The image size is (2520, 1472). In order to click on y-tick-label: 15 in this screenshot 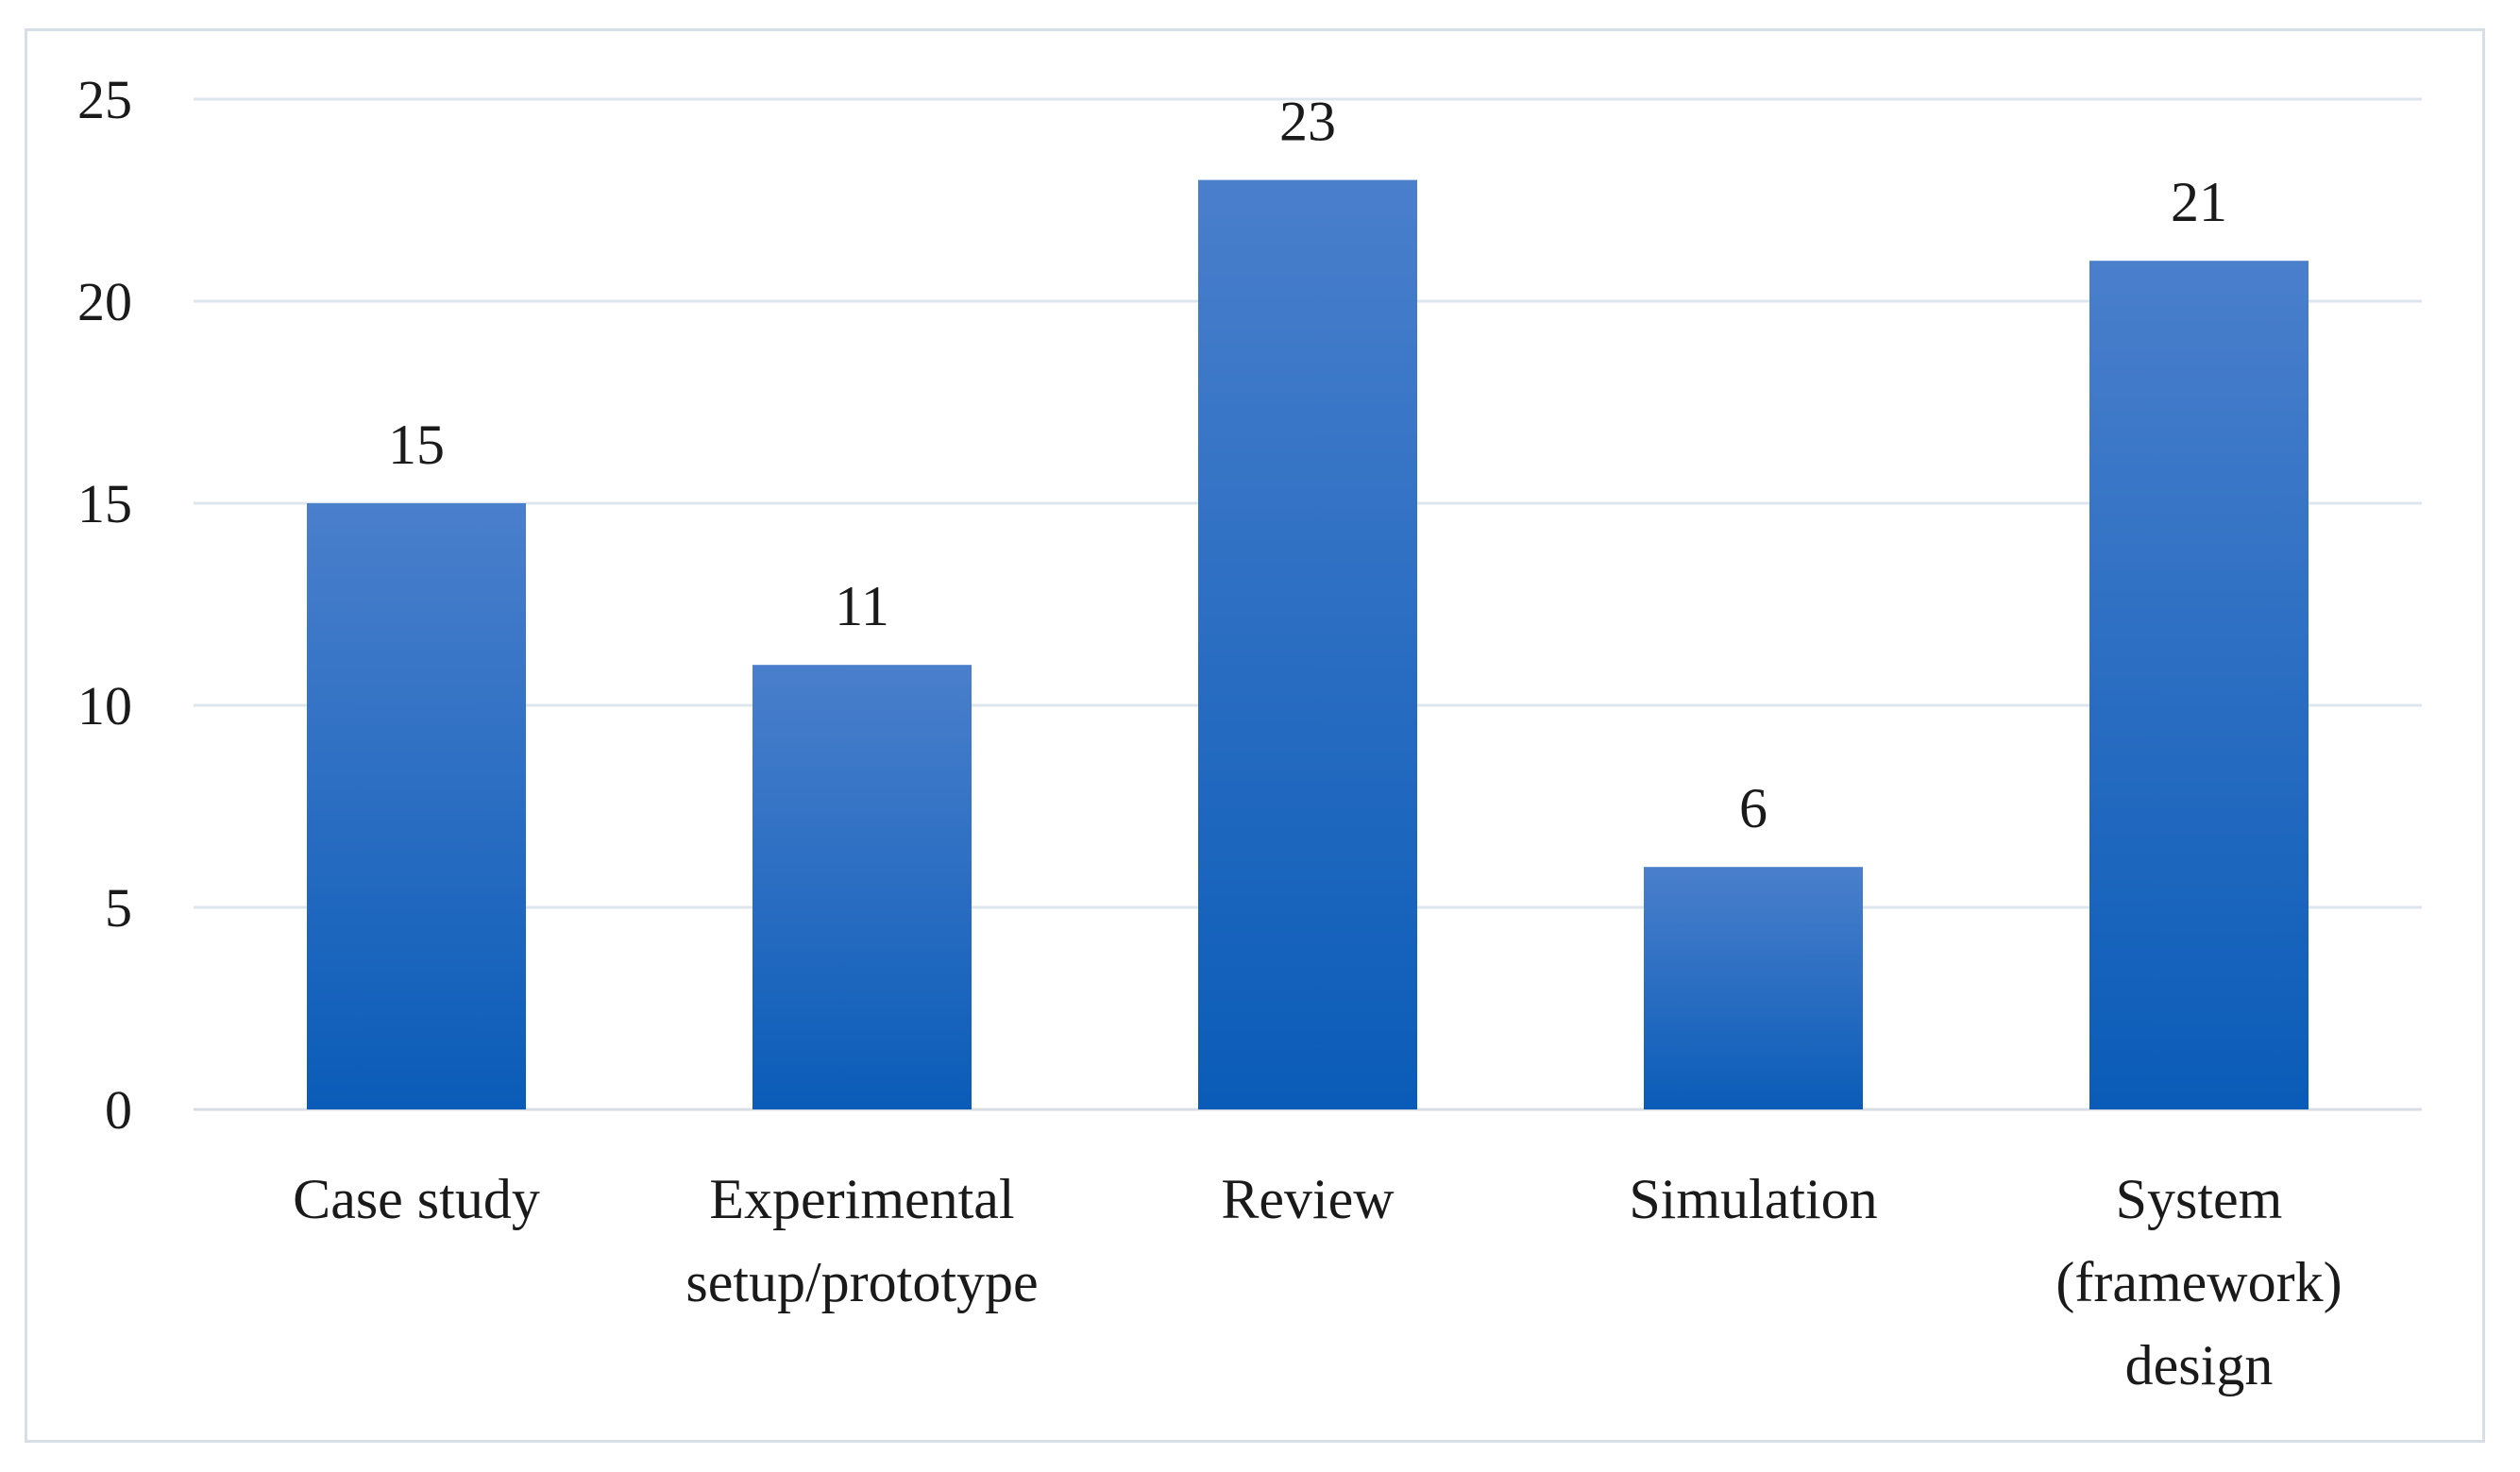, I will do `click(104, 504)`.